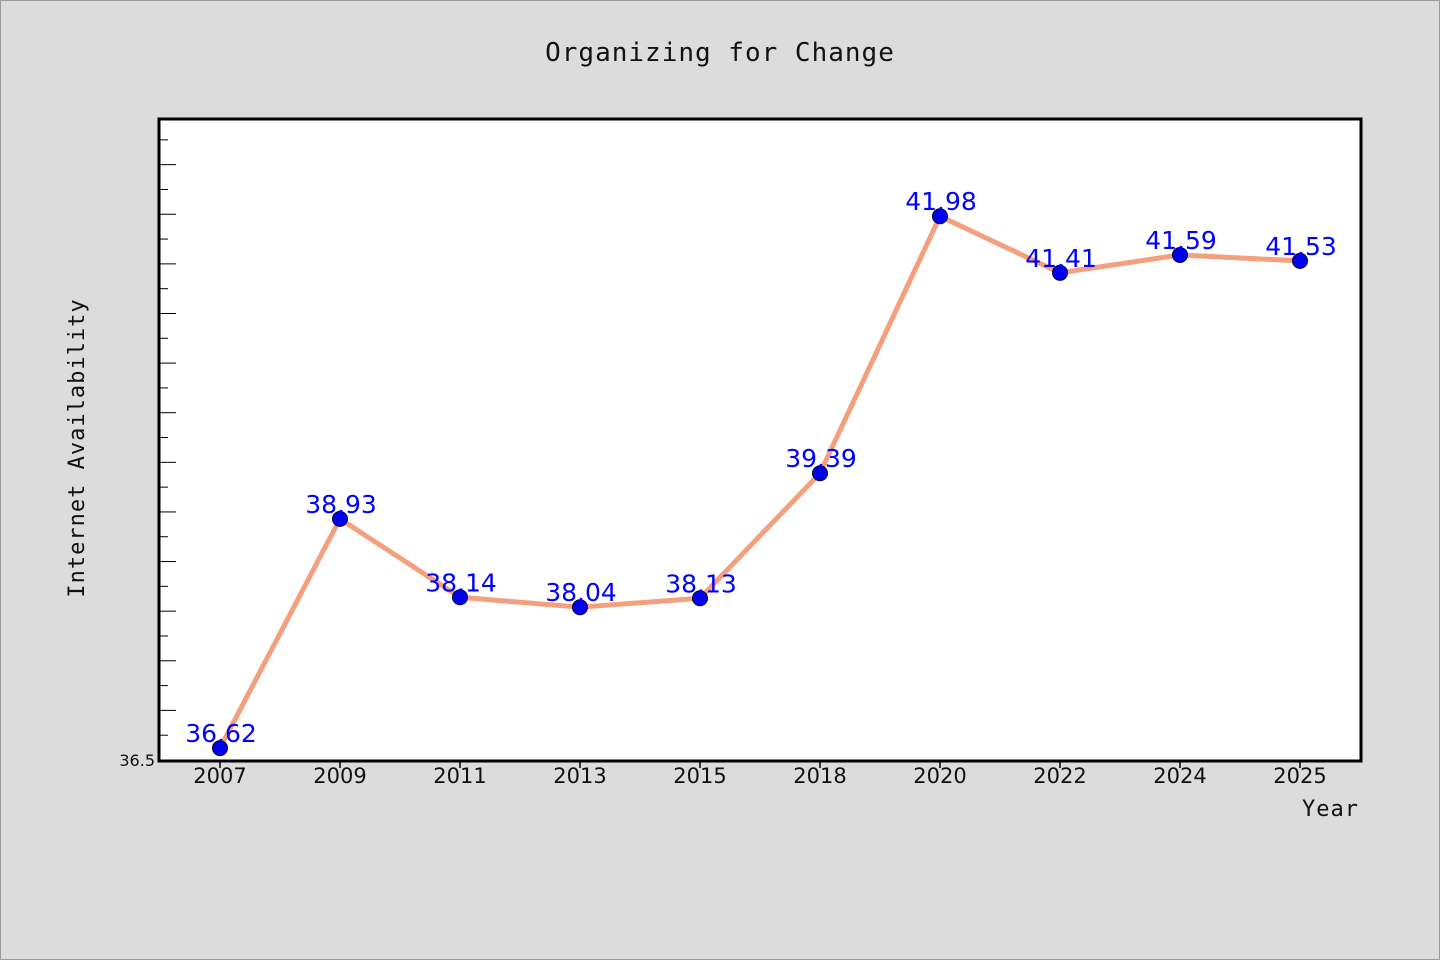  I want to click on y-axis-label: Internet Availability, so click(77, 447).